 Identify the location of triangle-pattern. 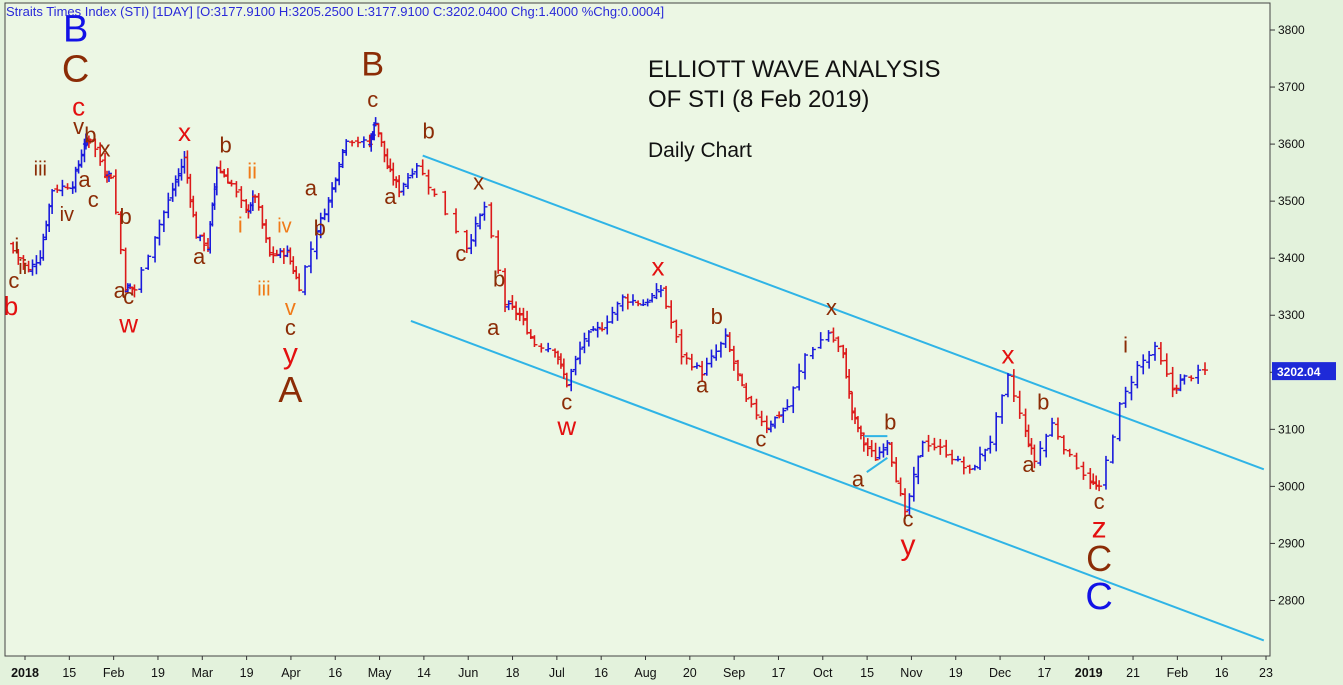
(875, 454).